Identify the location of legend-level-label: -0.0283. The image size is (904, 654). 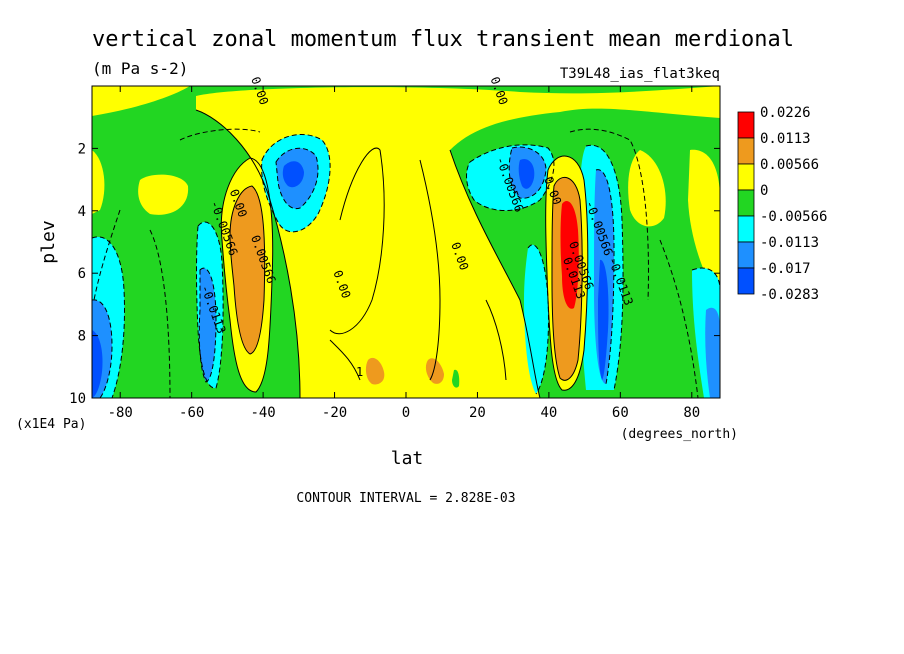
(789, 295).